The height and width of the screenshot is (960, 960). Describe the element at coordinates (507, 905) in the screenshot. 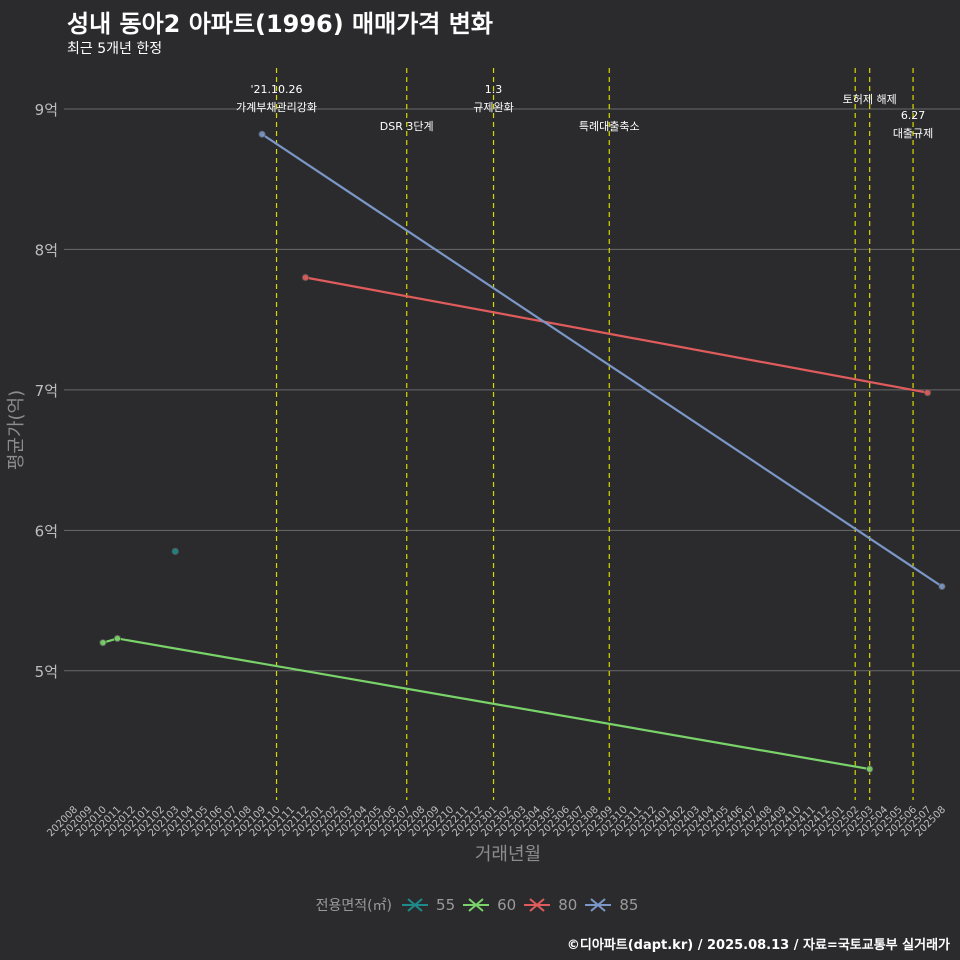

I see `legend-label: 60` at that location.